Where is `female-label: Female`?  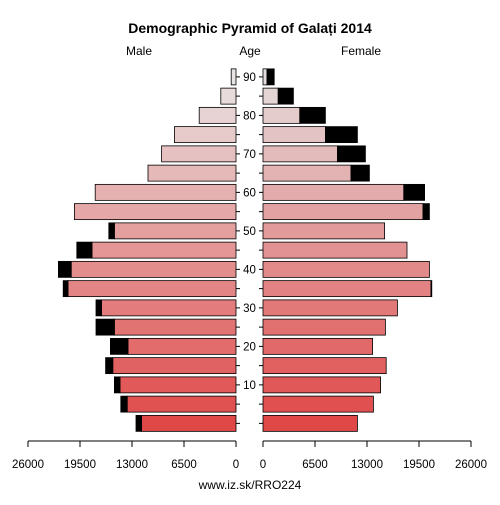 female-label: Female is located at coordinates (361, 51).